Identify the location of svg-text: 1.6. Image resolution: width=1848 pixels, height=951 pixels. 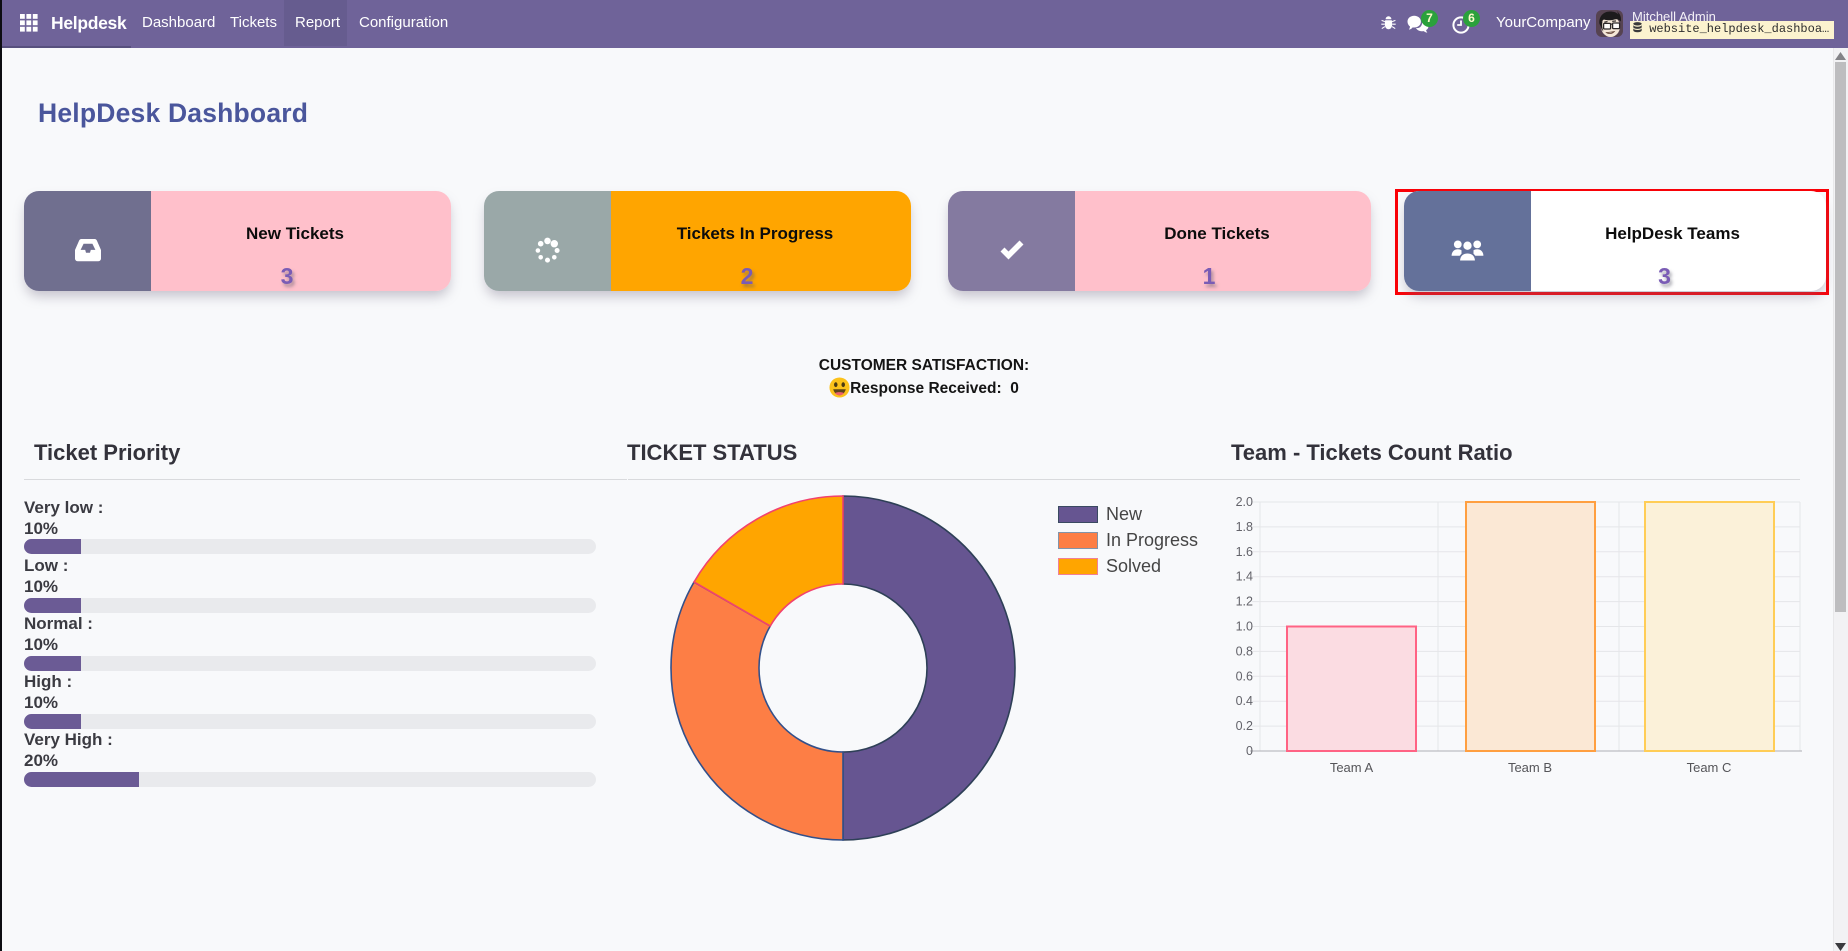
(1244, 552).